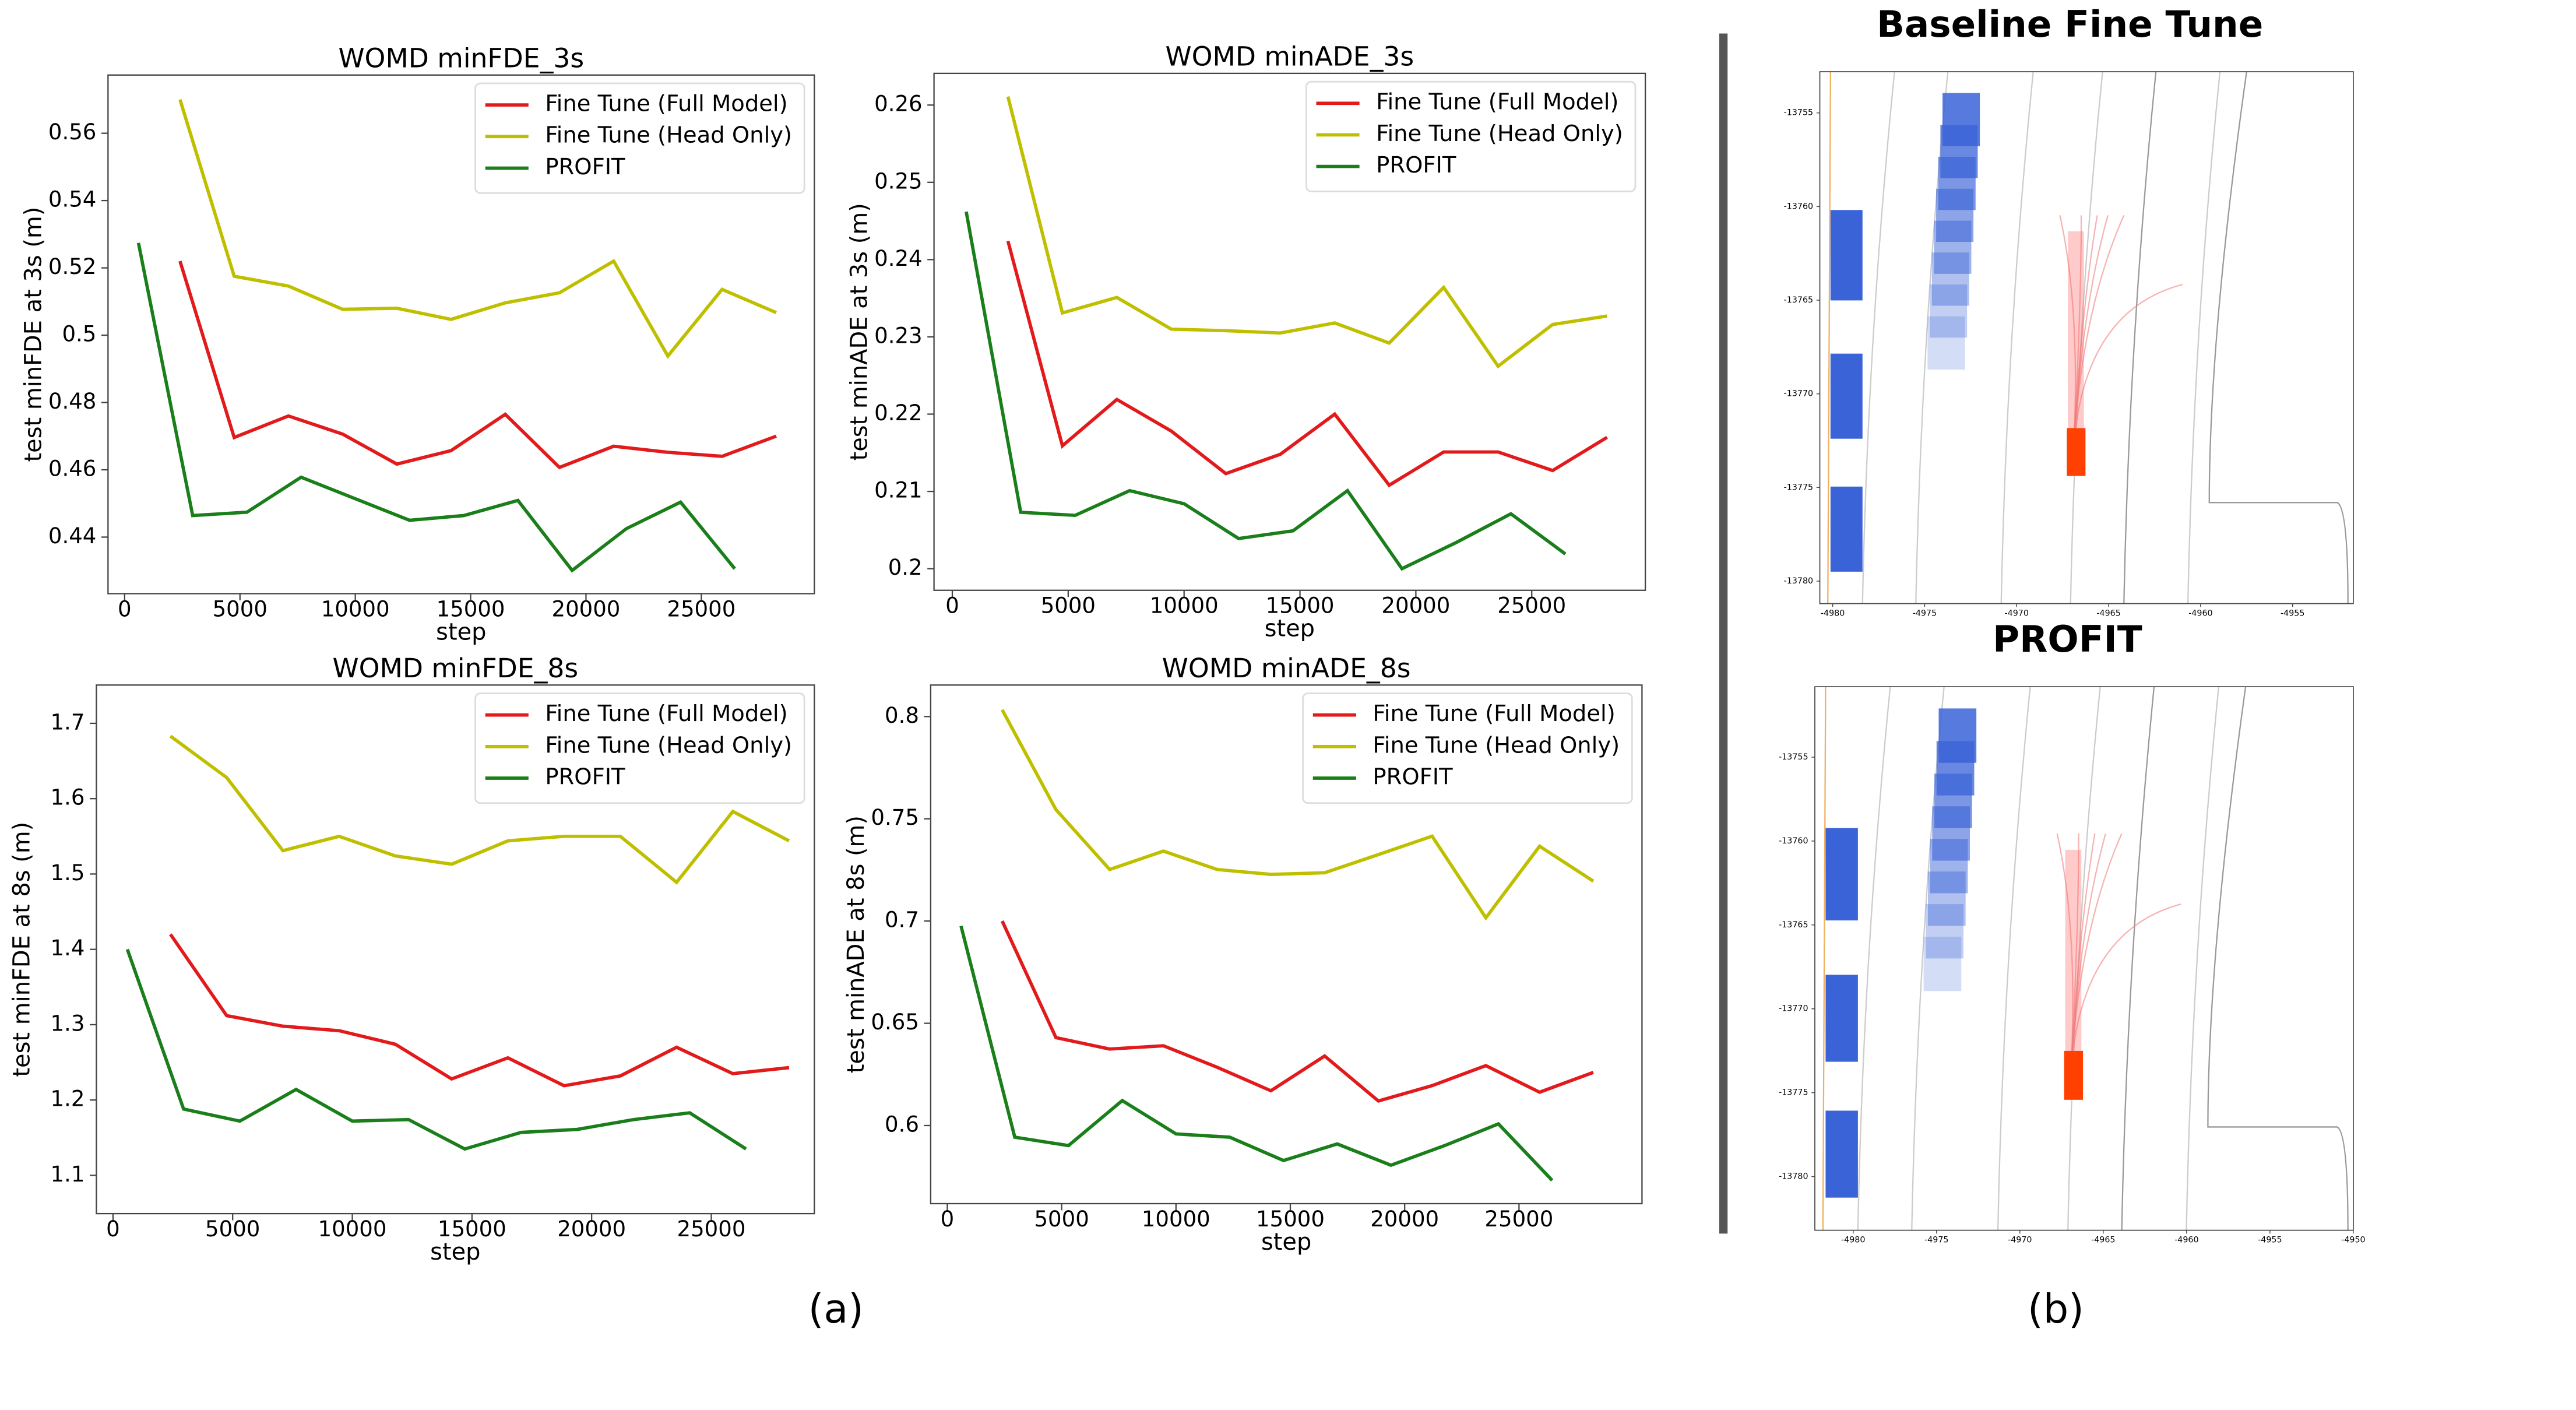  What do you see at coordinates (1799, 487) in the screenshot?
I see `y-tick-label: -13775` at bounding box center [1799, 487].